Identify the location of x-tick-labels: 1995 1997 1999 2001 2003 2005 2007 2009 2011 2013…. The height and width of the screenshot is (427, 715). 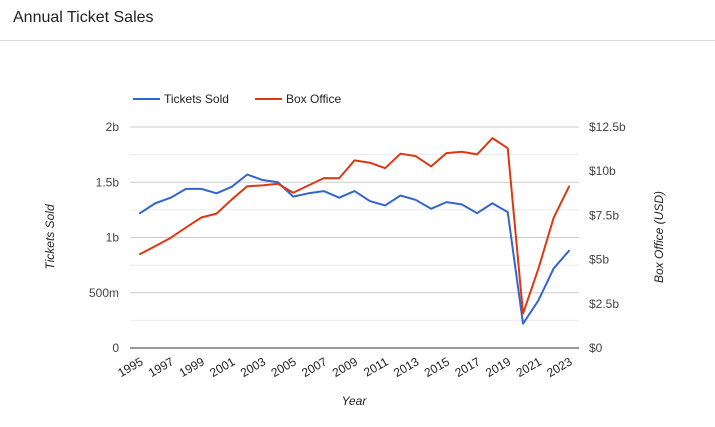
(344, 367).